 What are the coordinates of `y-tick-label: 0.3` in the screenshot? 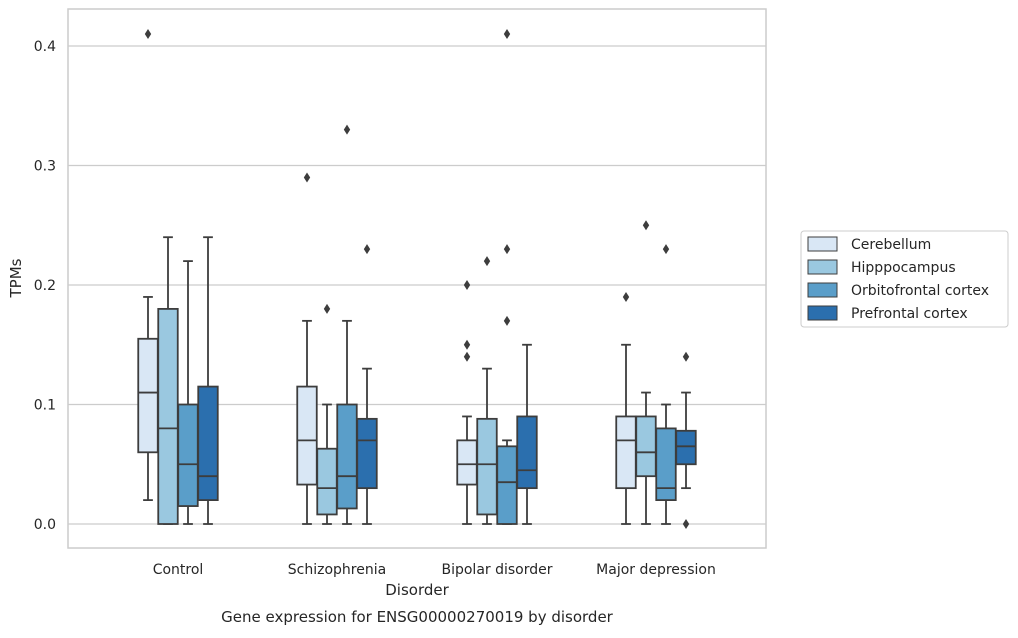 It's located at (45, 167).